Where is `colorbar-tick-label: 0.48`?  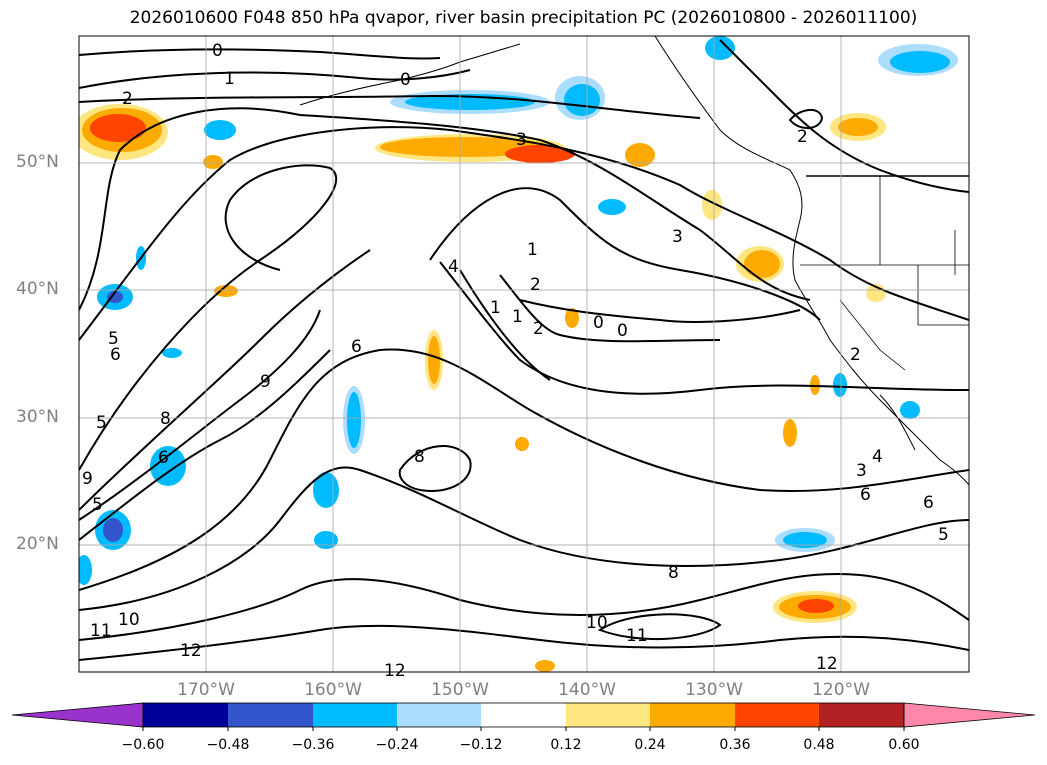 colorbar-tick-label: 0.48 is located at coordinates (819, 745).